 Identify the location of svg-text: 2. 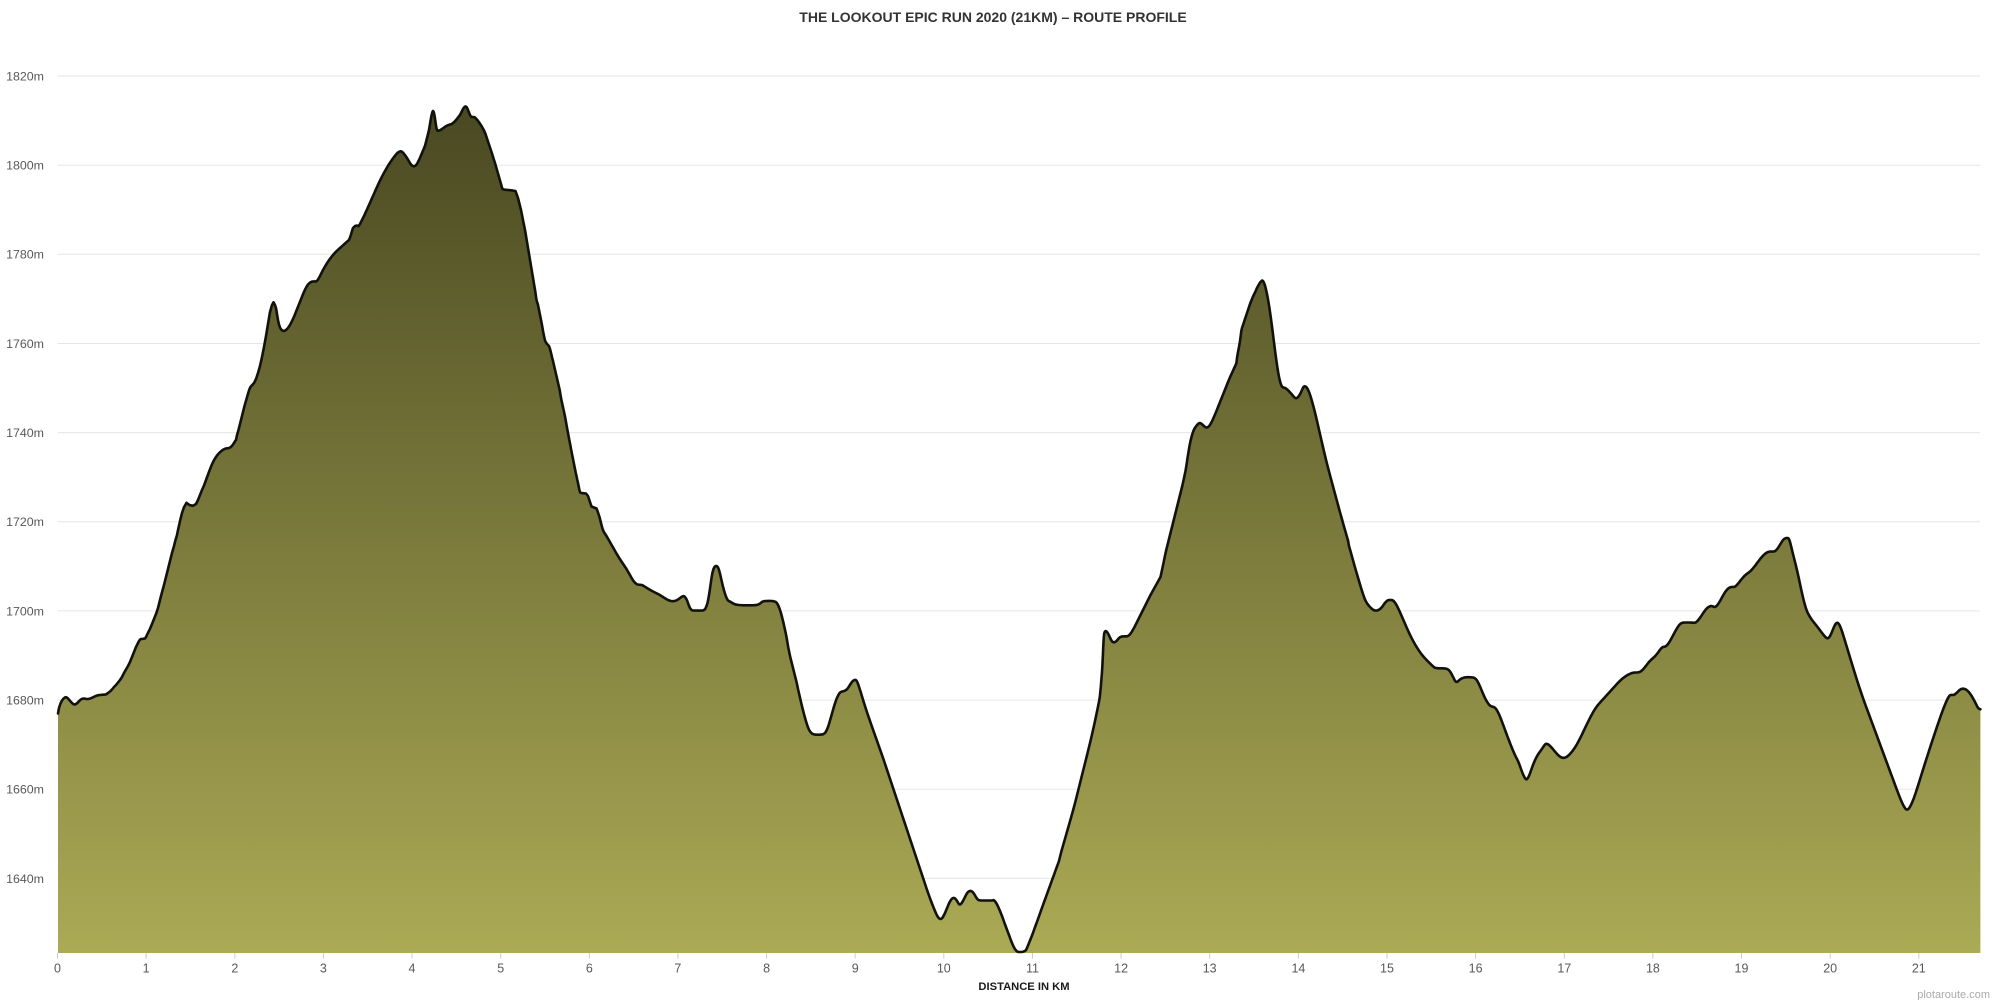
(234, 969).